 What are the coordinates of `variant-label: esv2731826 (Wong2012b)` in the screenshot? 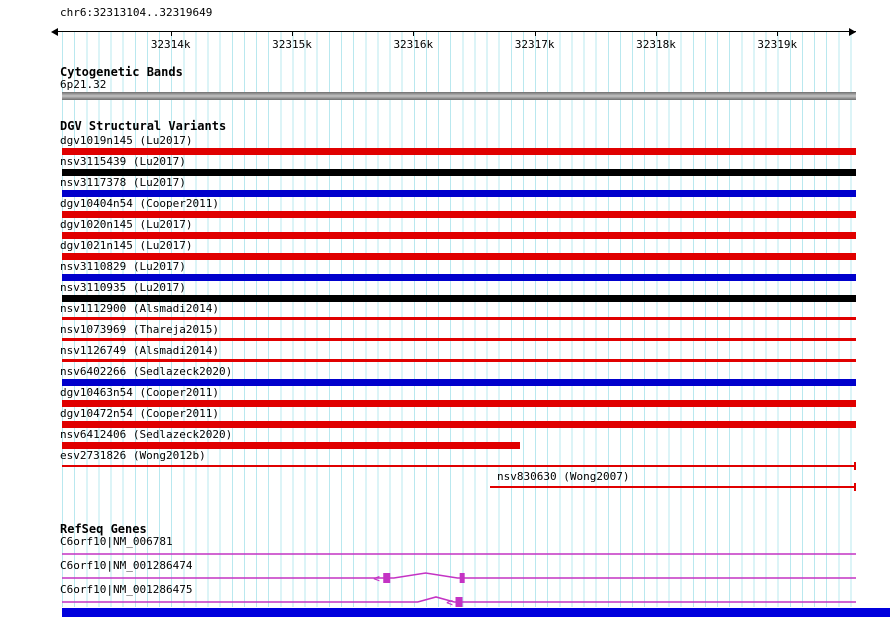 It's located at (133, 455).